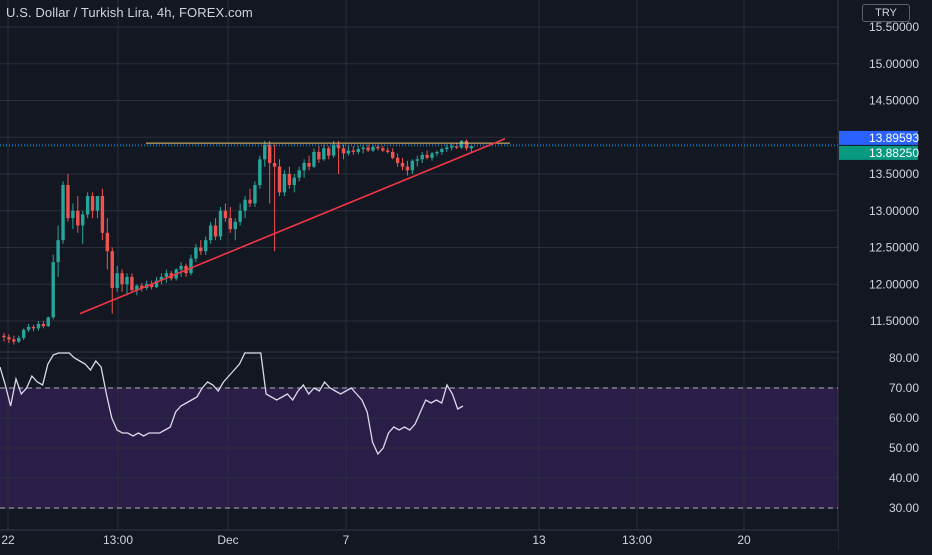 The height and width of the screenshot is (555, 932). What do you see at coordinates (894, 64) in the screenshot?
I see `price-tick-label: 15.00000` at bounding box center [894, 64].